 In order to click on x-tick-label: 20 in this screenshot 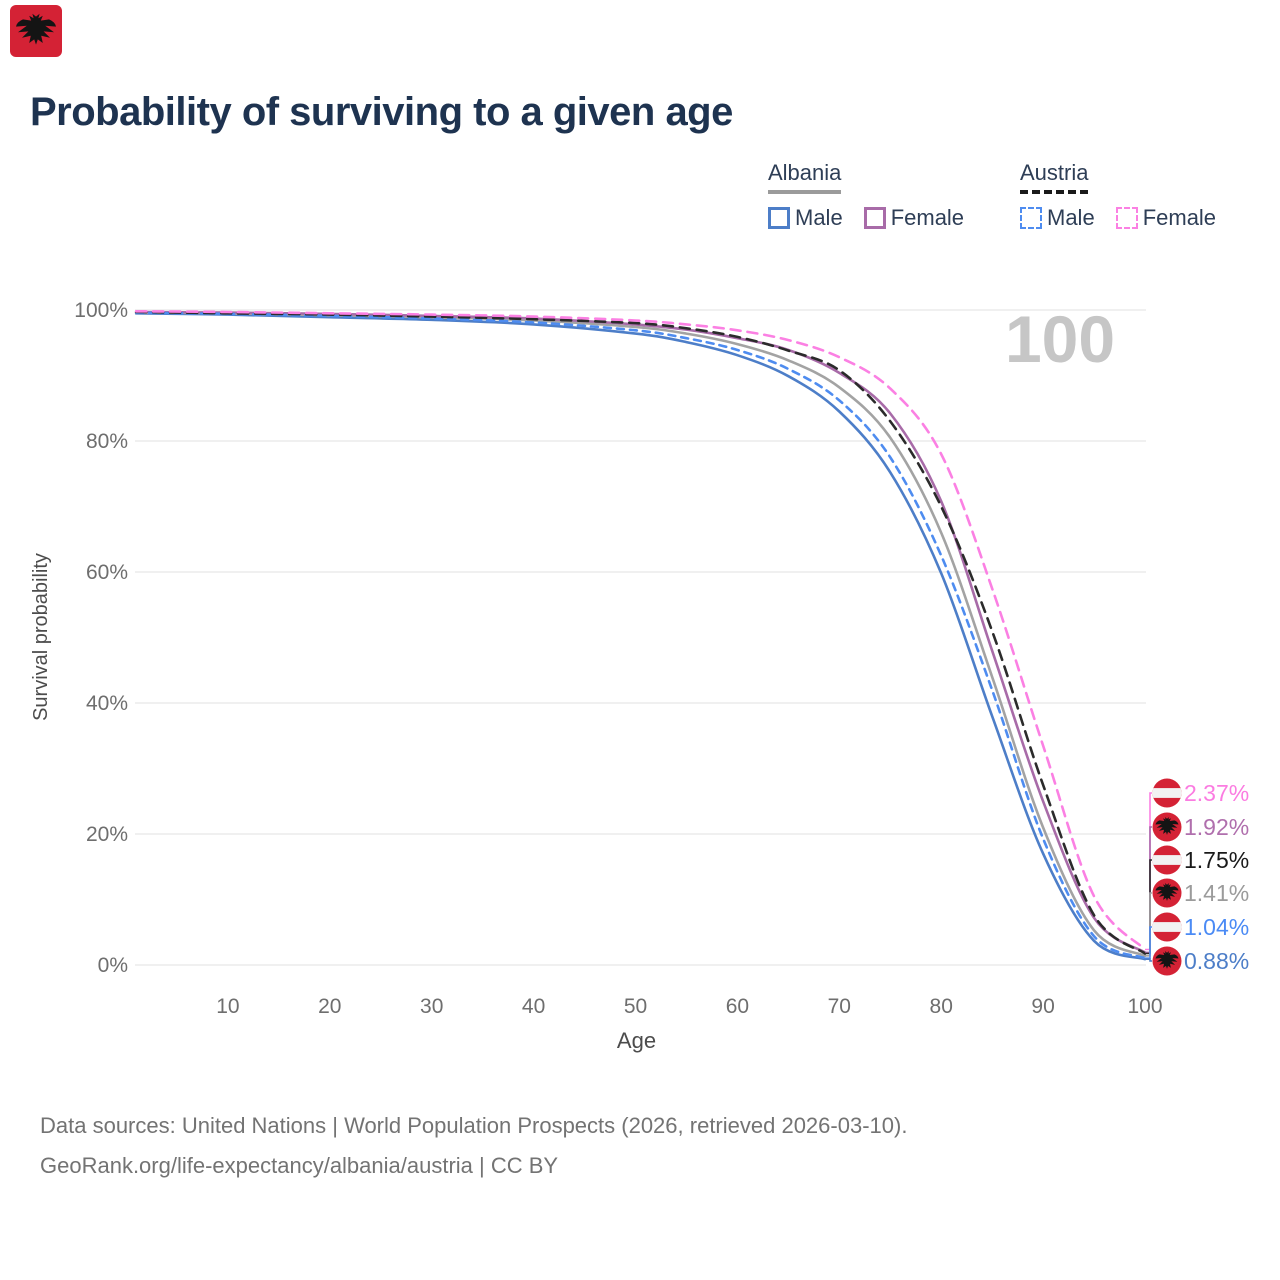, I will do `click(329, 1006)`.